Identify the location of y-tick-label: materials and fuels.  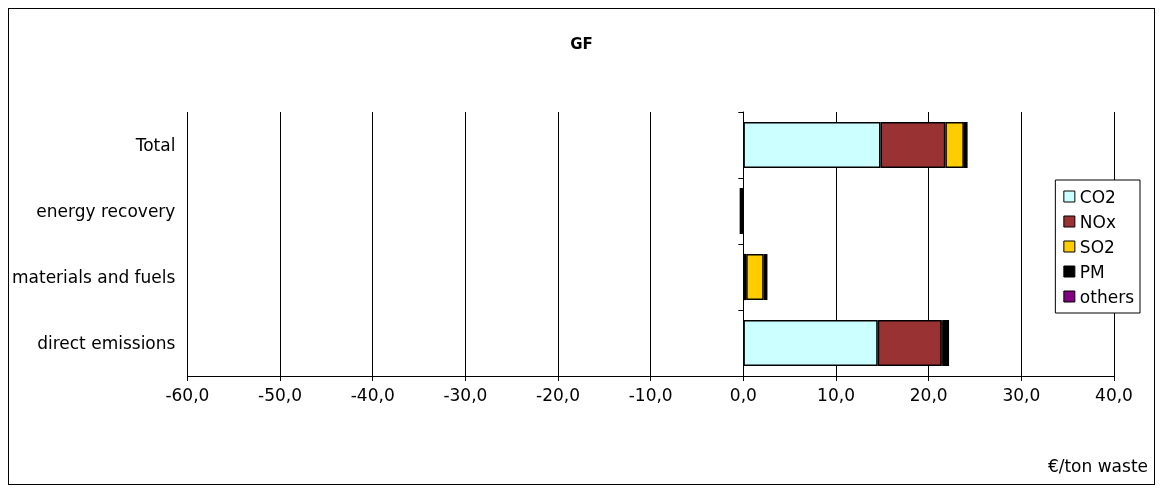
(93, 277).